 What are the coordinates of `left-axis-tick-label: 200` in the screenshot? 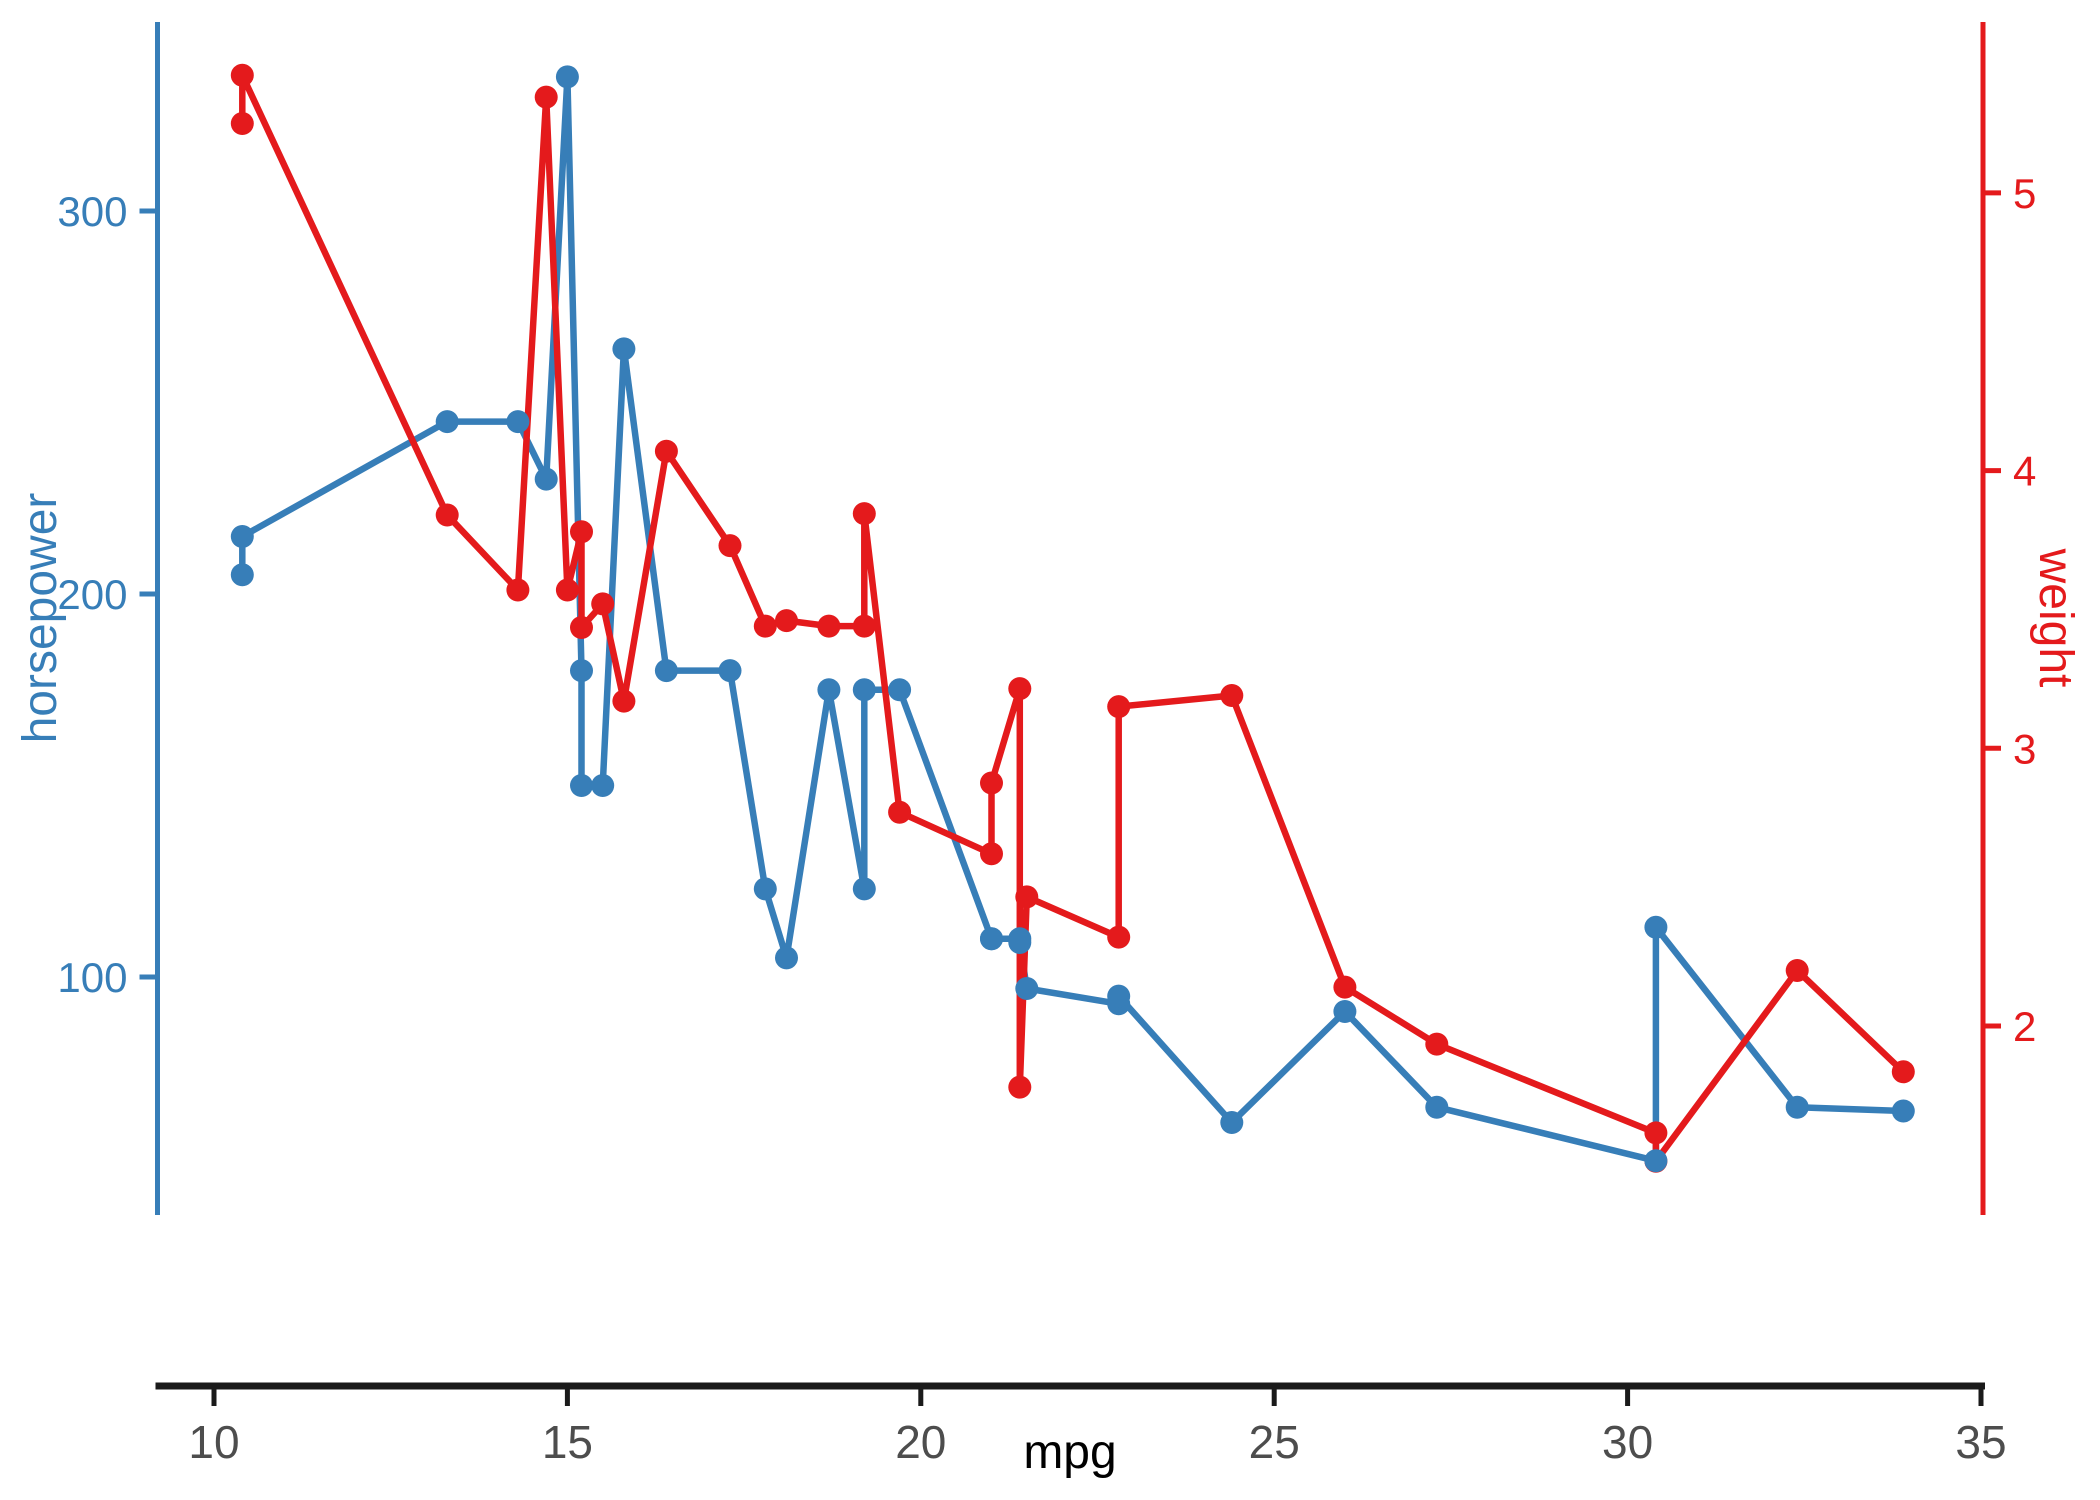 It's located at (92, 594).